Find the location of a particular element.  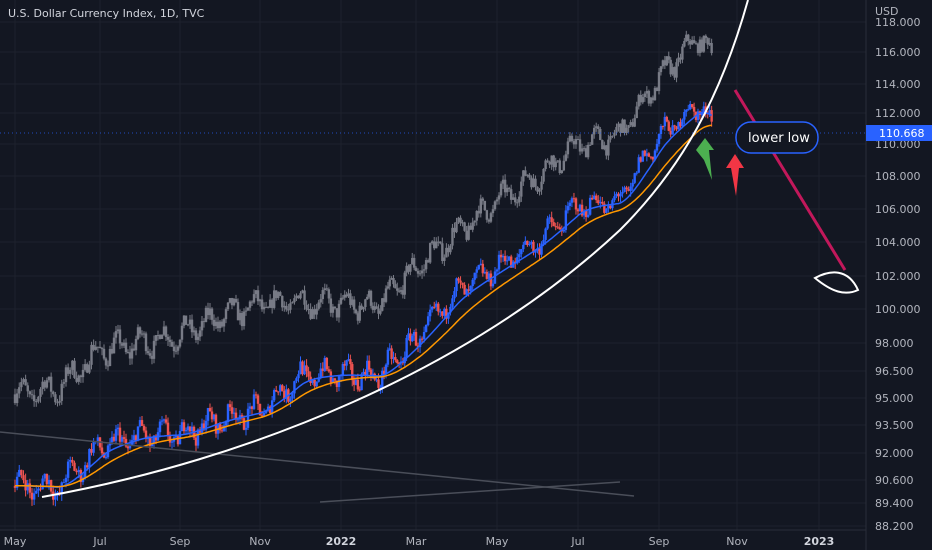

x-tick-label: Sep is located at coordinates (659, 541).